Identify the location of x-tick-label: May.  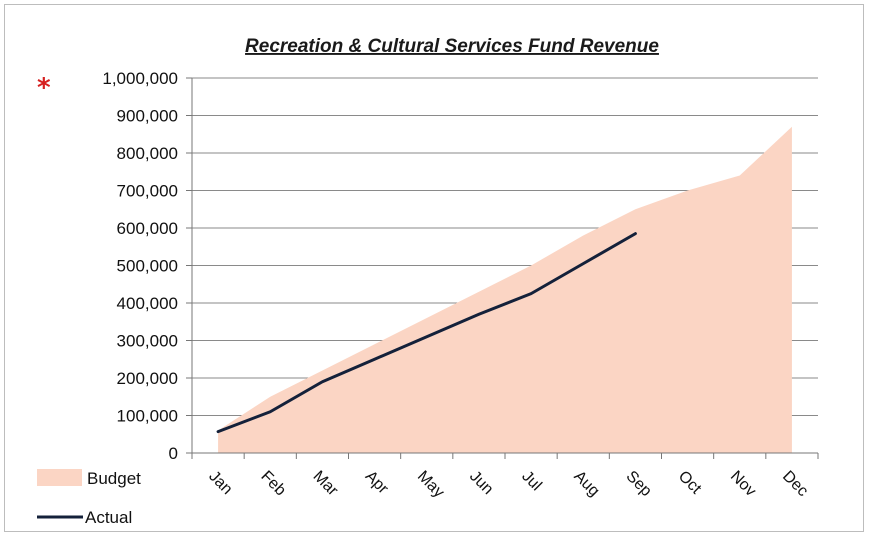
(430, 484).